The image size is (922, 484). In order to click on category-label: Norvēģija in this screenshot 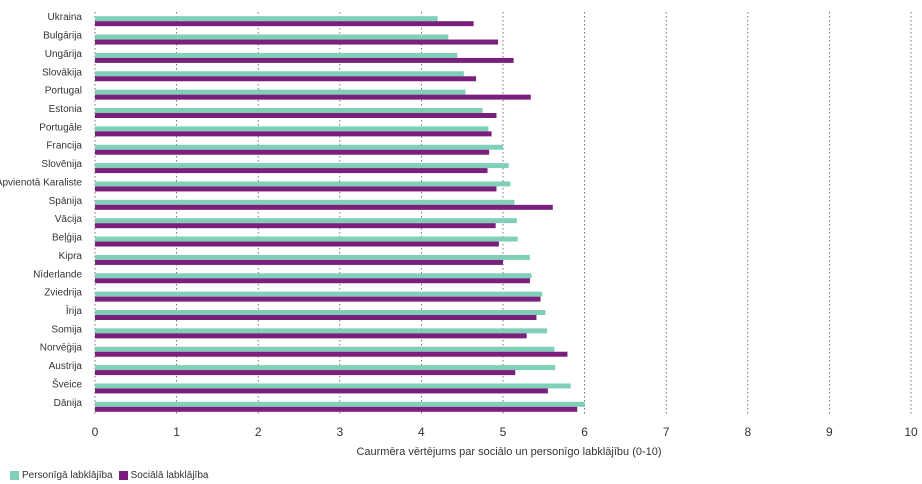, I will do `click(61, 347)`.